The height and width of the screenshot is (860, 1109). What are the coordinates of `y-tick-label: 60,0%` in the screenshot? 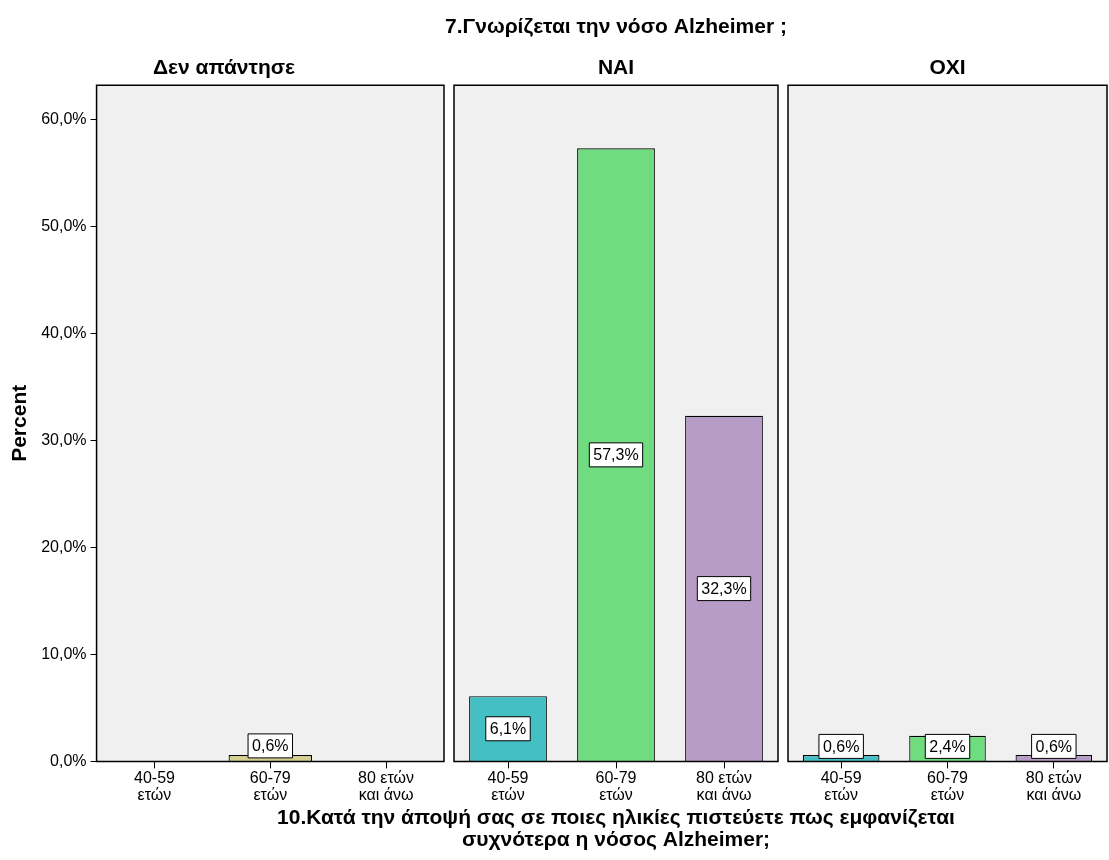 It's located at (64, 118).